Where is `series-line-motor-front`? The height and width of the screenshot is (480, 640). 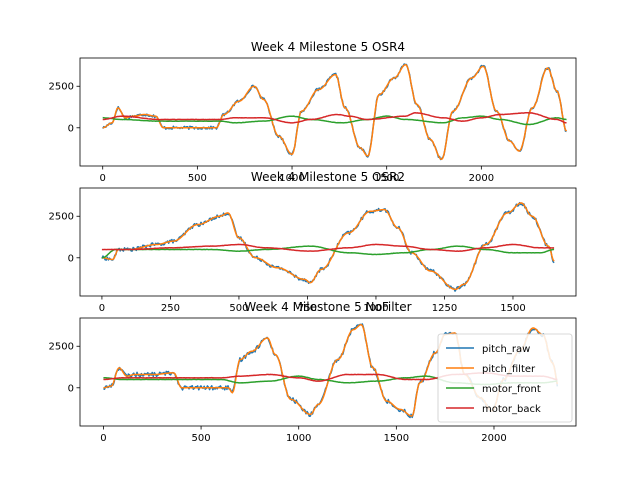 series-line-motor-front is located at coordinates (334, 120).